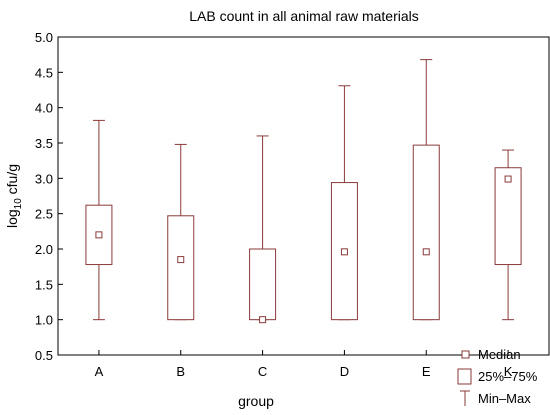  Describe the element at coordinates (44, 355) in the screenshot. I see `y-tick-label: 0.5` at that location.